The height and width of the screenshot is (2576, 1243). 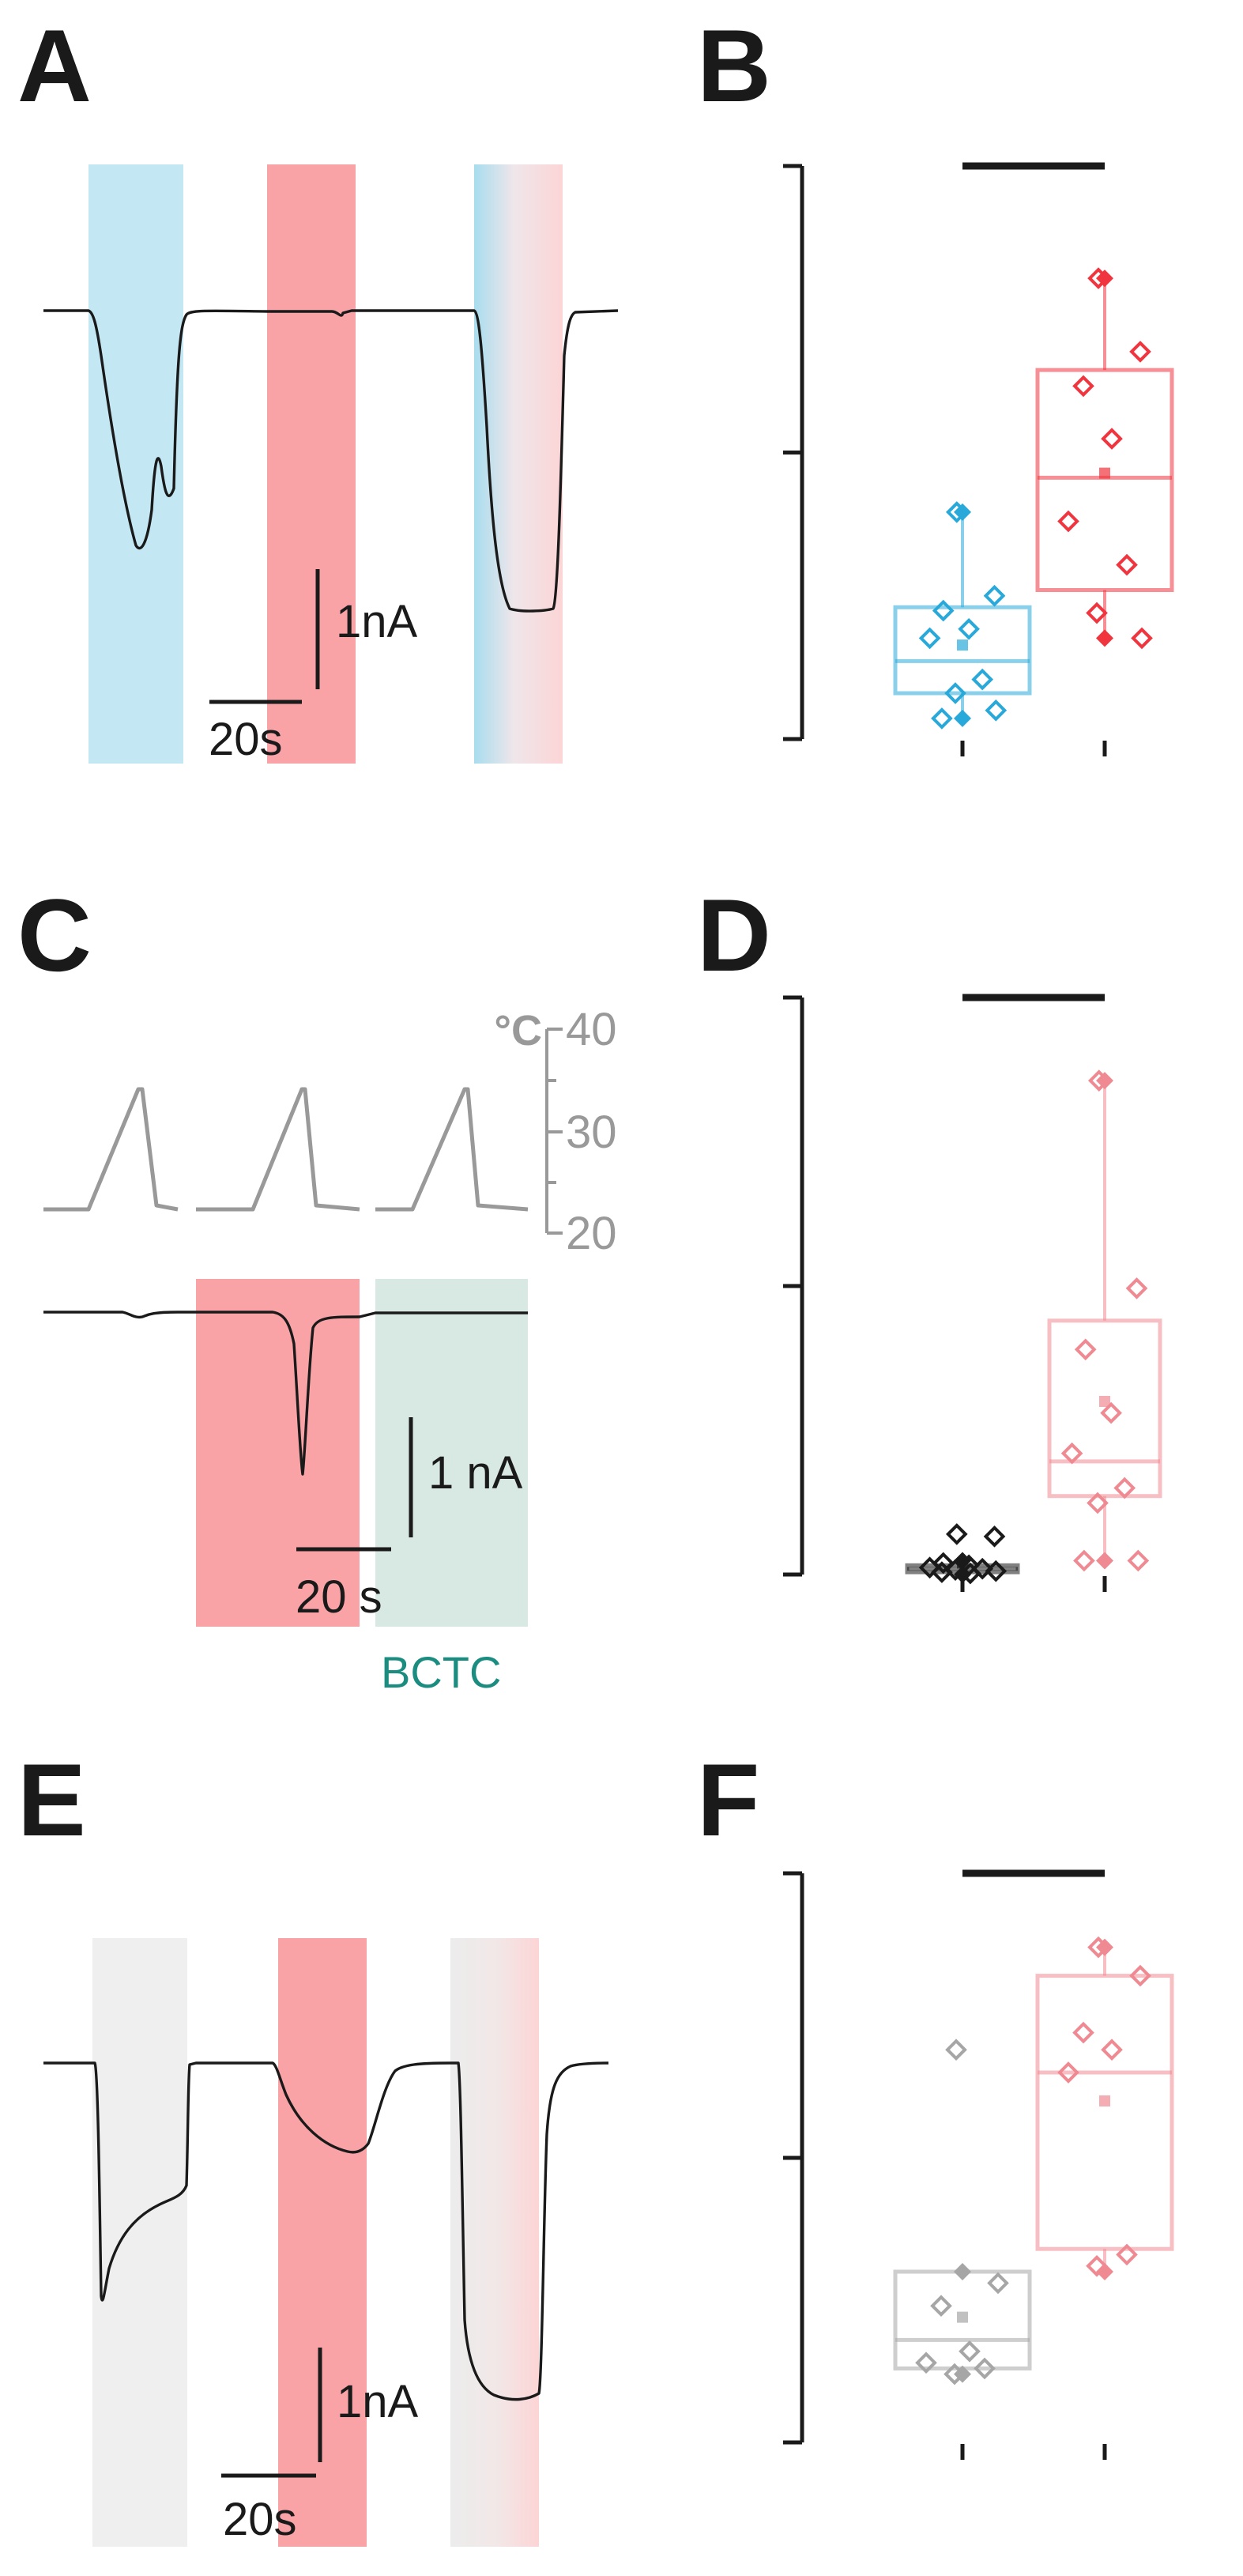 I want to click on current-trace-c, so click(x=285, y=1393).